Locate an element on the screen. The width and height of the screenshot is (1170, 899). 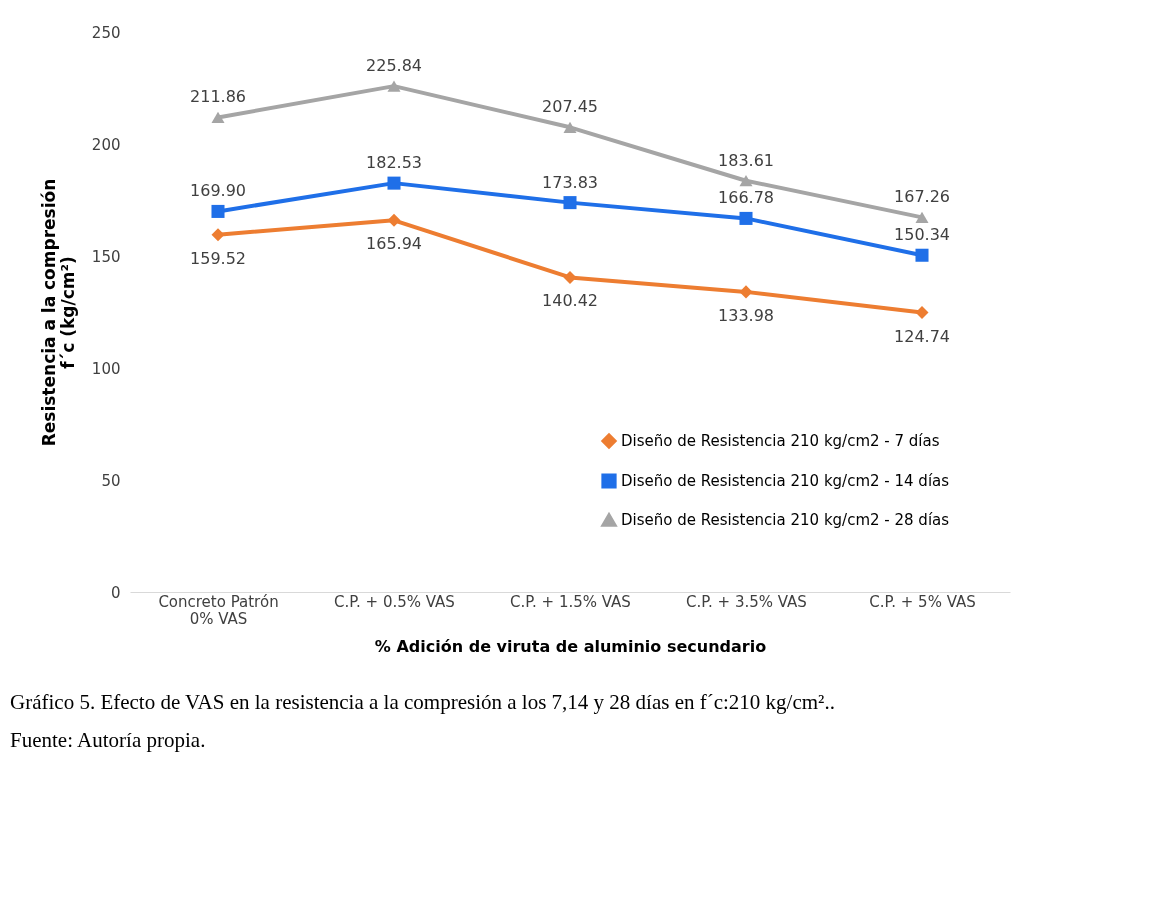
source-note: Fuente: Autoría propia. is located at coordinates (108, 740).